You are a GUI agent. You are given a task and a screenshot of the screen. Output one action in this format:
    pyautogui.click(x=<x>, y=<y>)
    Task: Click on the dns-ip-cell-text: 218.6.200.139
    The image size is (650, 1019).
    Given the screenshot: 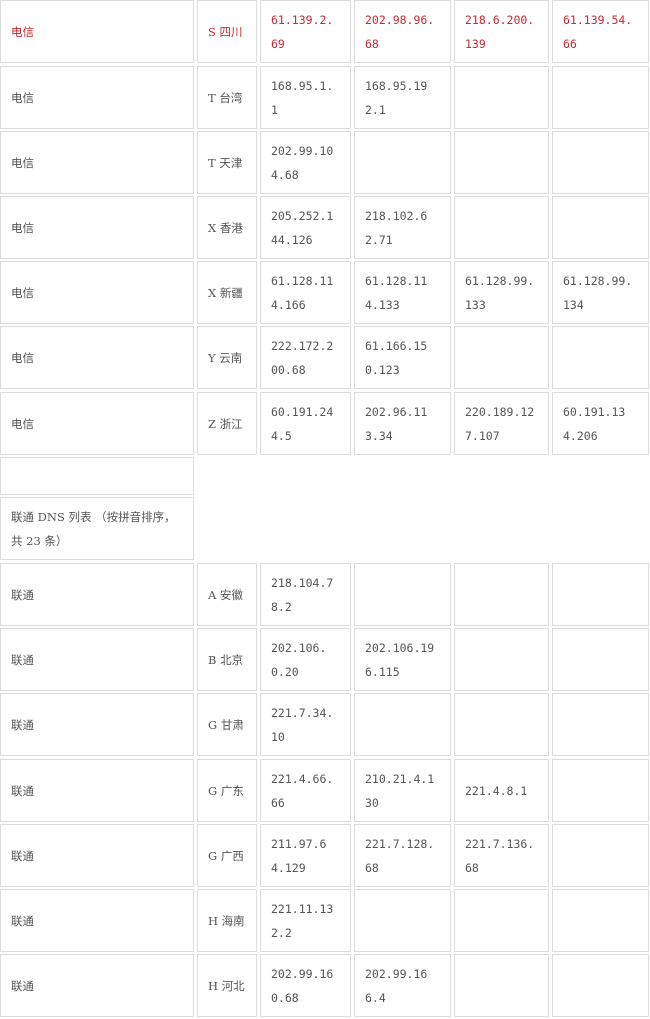 What is the action you would take?
    pyautogui.click(x=500, y=31)
    